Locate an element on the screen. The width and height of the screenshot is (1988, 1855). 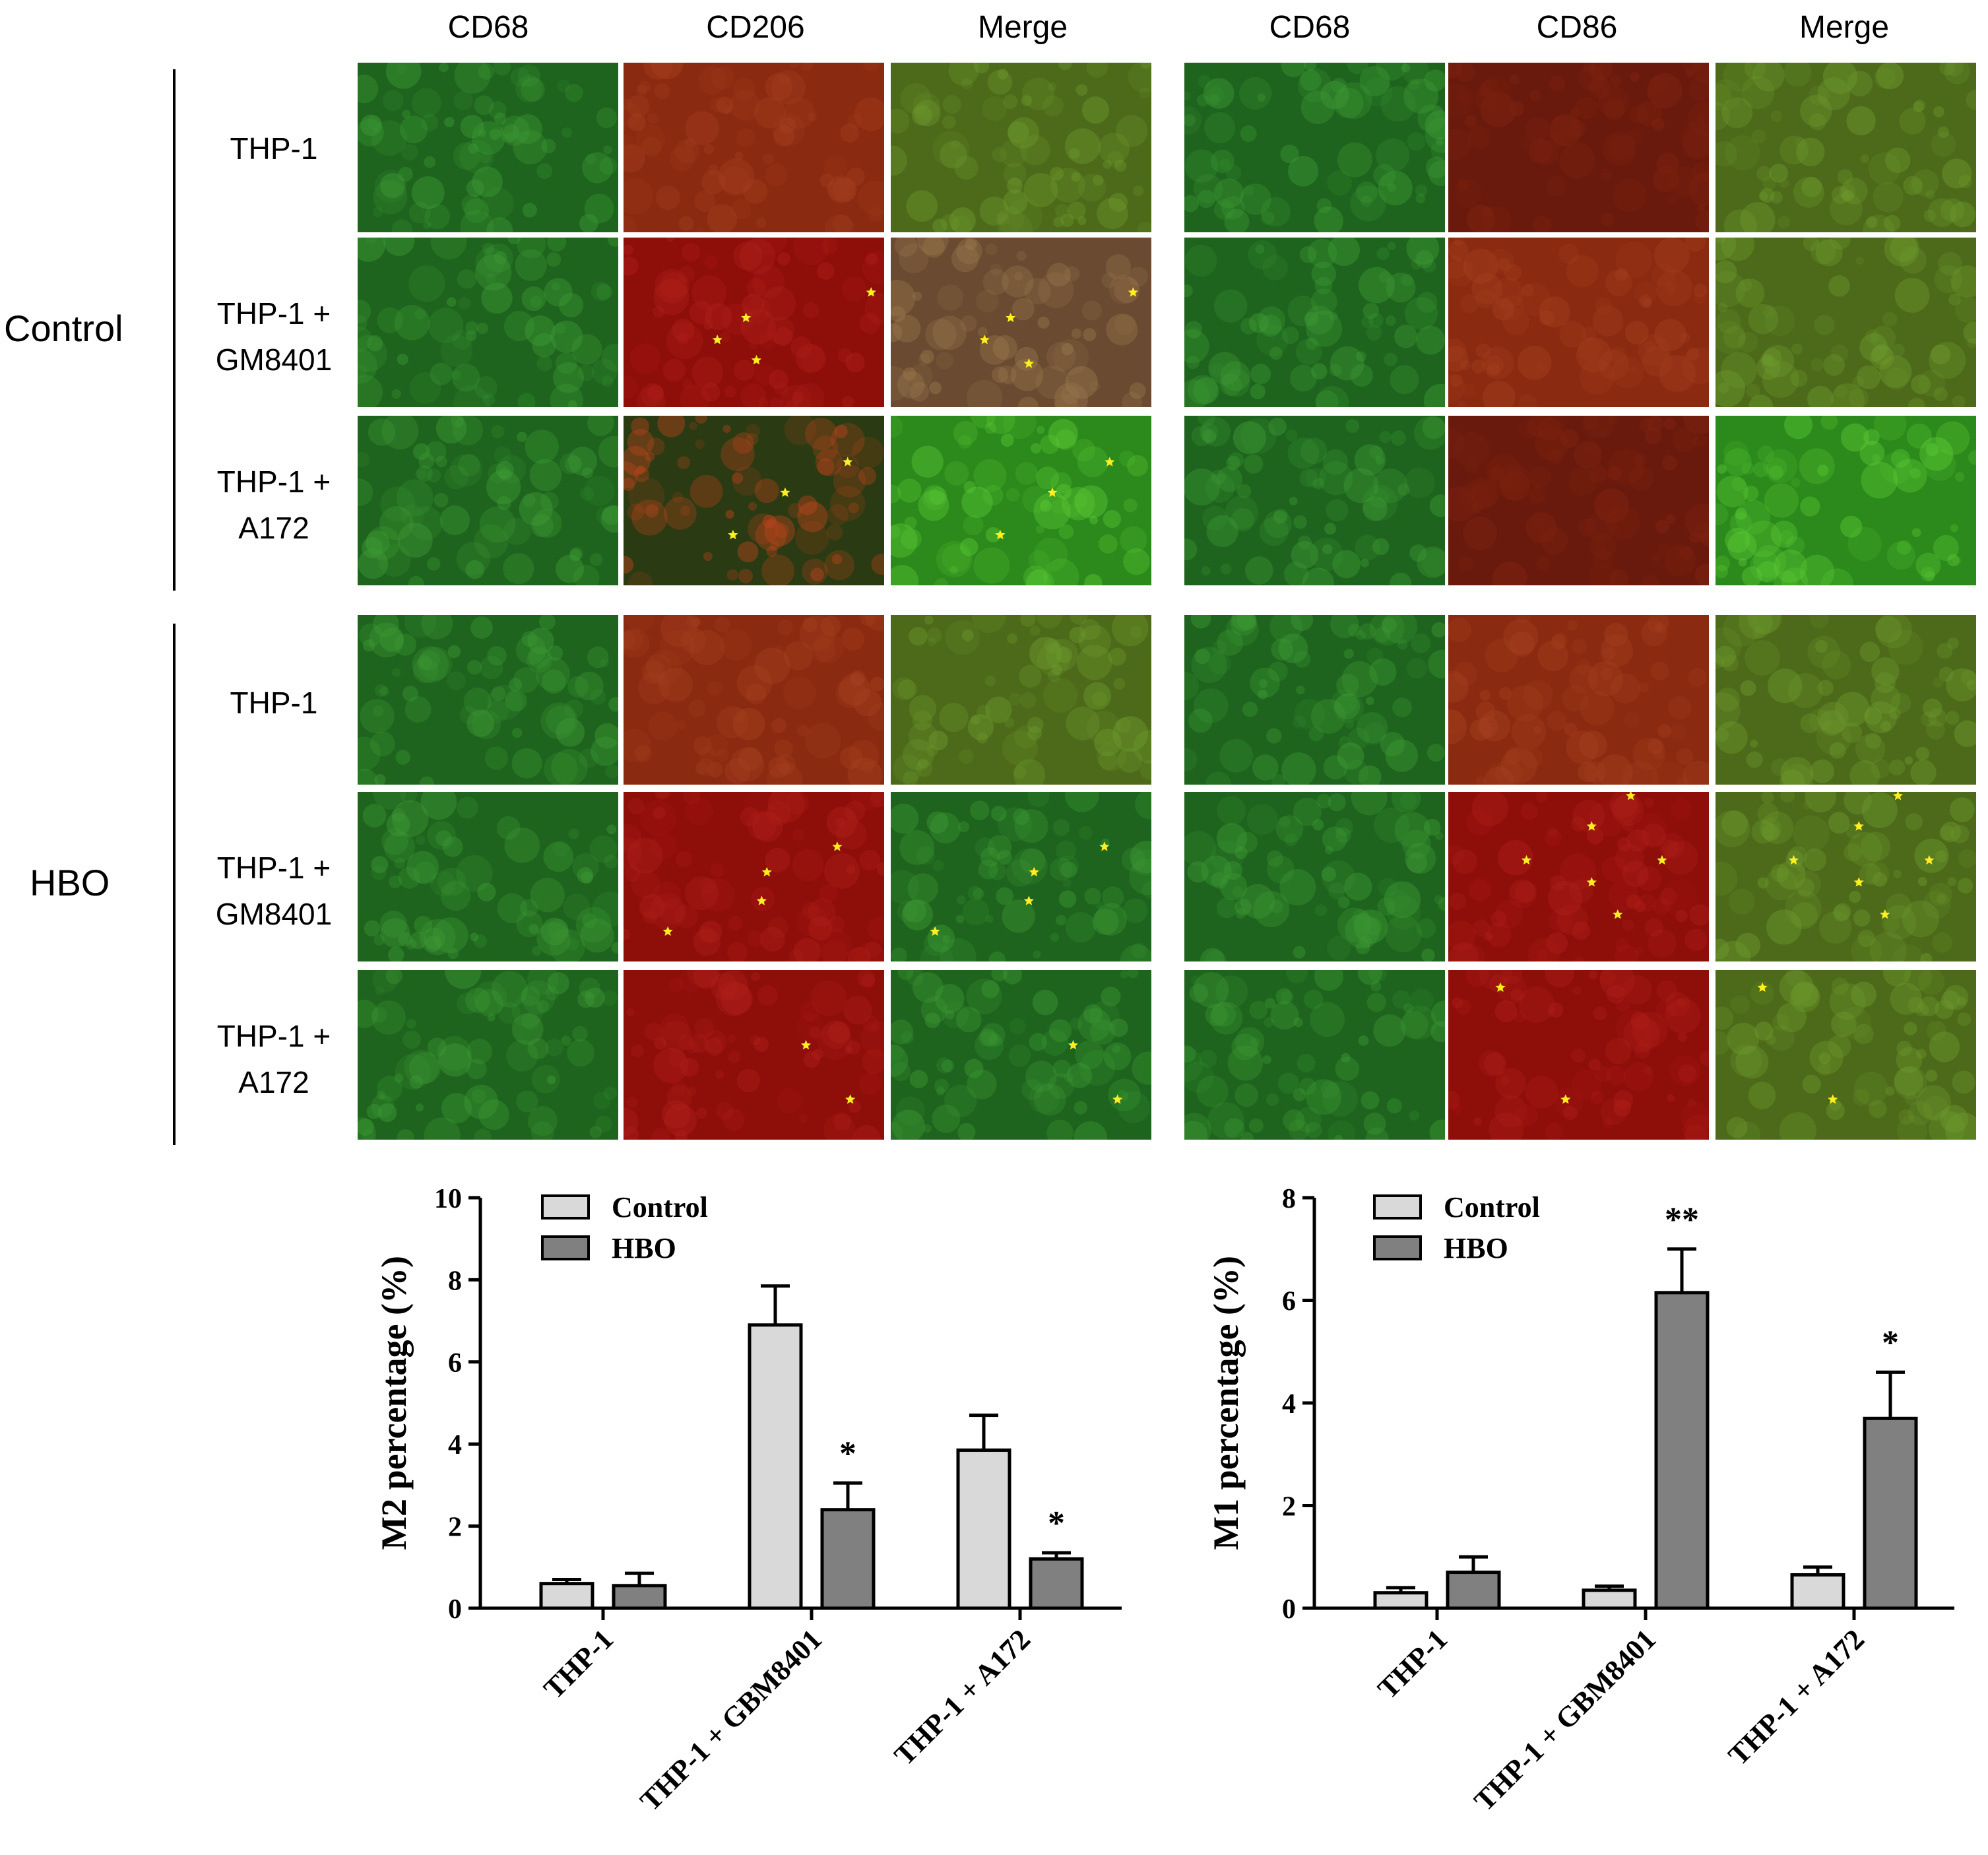
column-header-cd206: CD206 is located at coordinates (755, 27).